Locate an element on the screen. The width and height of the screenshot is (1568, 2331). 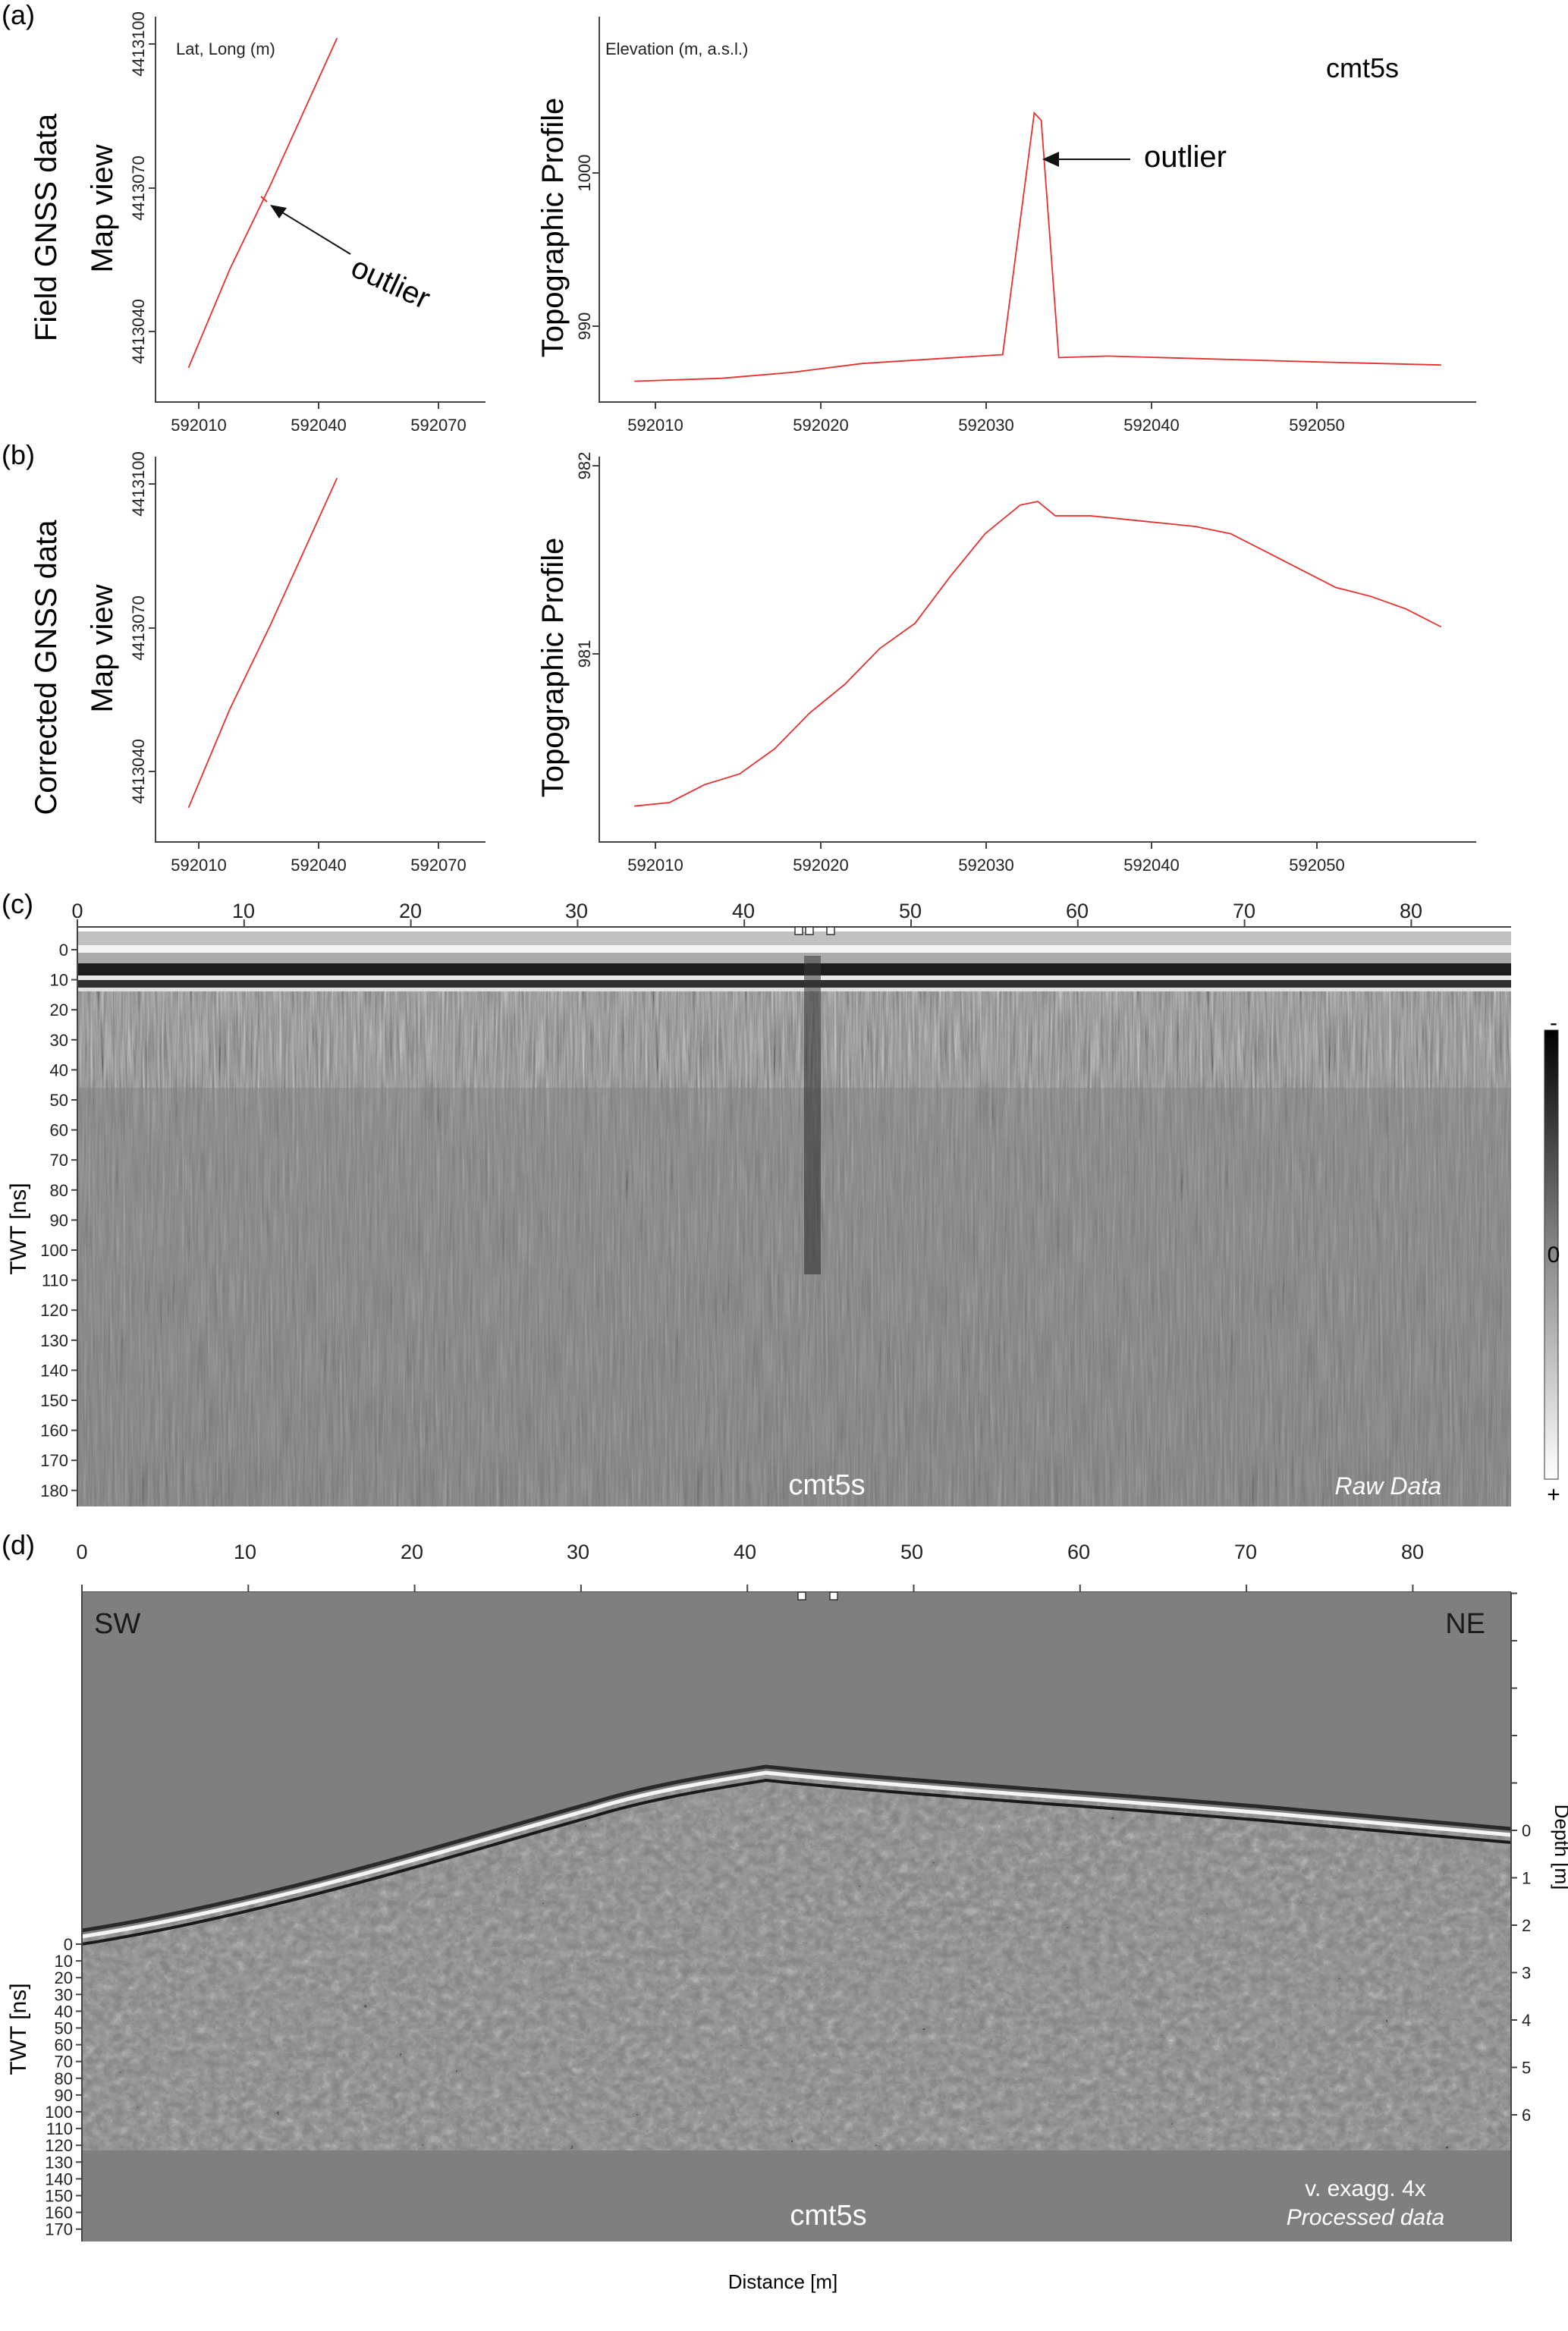
panel-c-ytick: 150 is located at coordinates (54, 1400).